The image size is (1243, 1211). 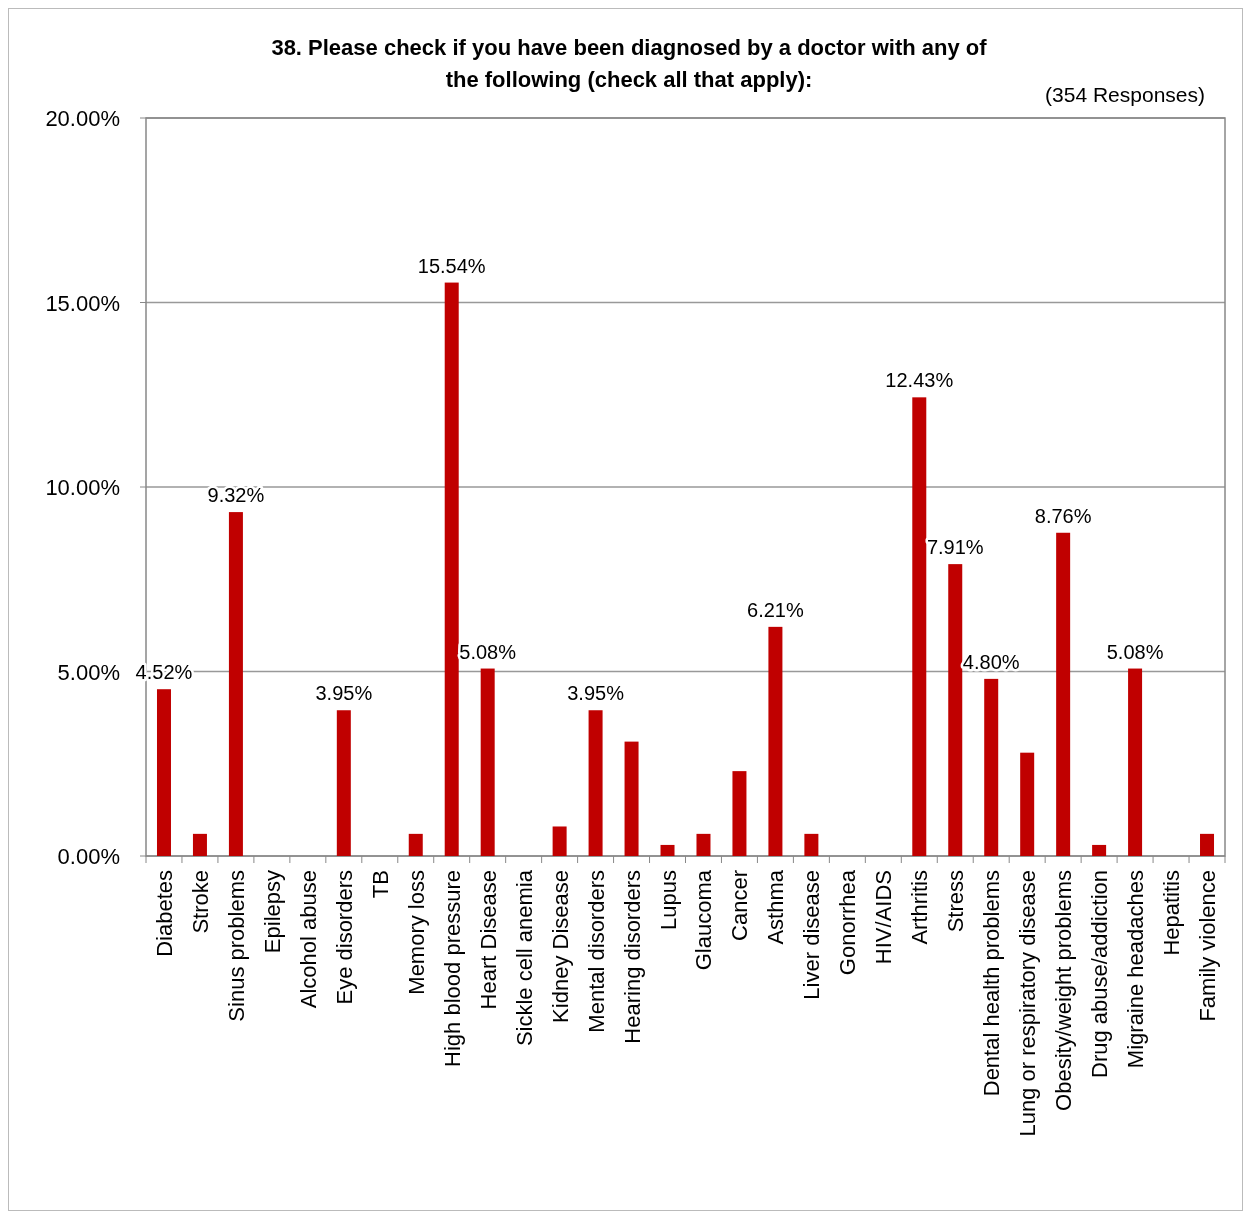 What do you see at coordinates (1064, 990) in the screenshot?
I see `x-tick-label: Obesity/weight problems` at bounding box center [1064, 990].